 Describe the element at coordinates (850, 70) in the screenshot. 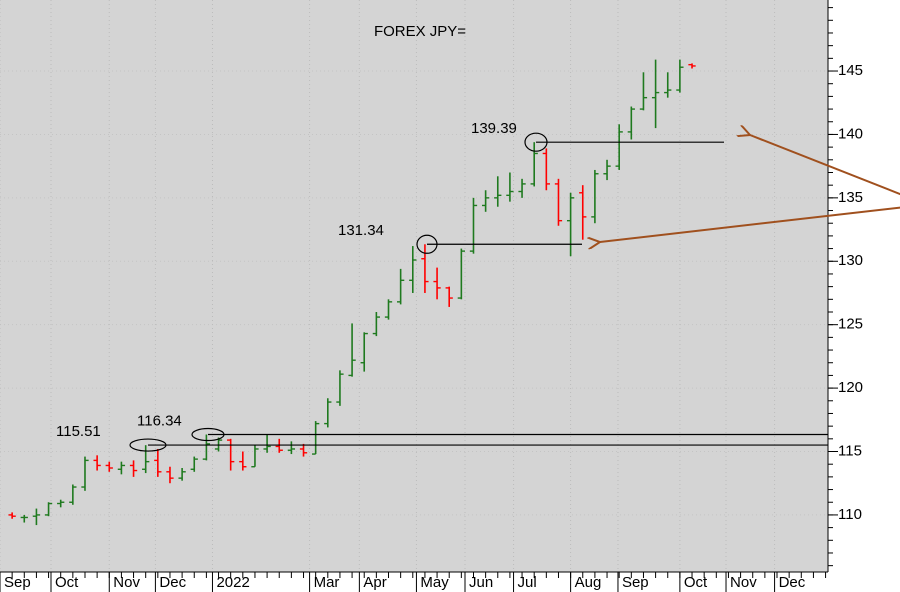

I see `y-tick-label: 145` at that location.